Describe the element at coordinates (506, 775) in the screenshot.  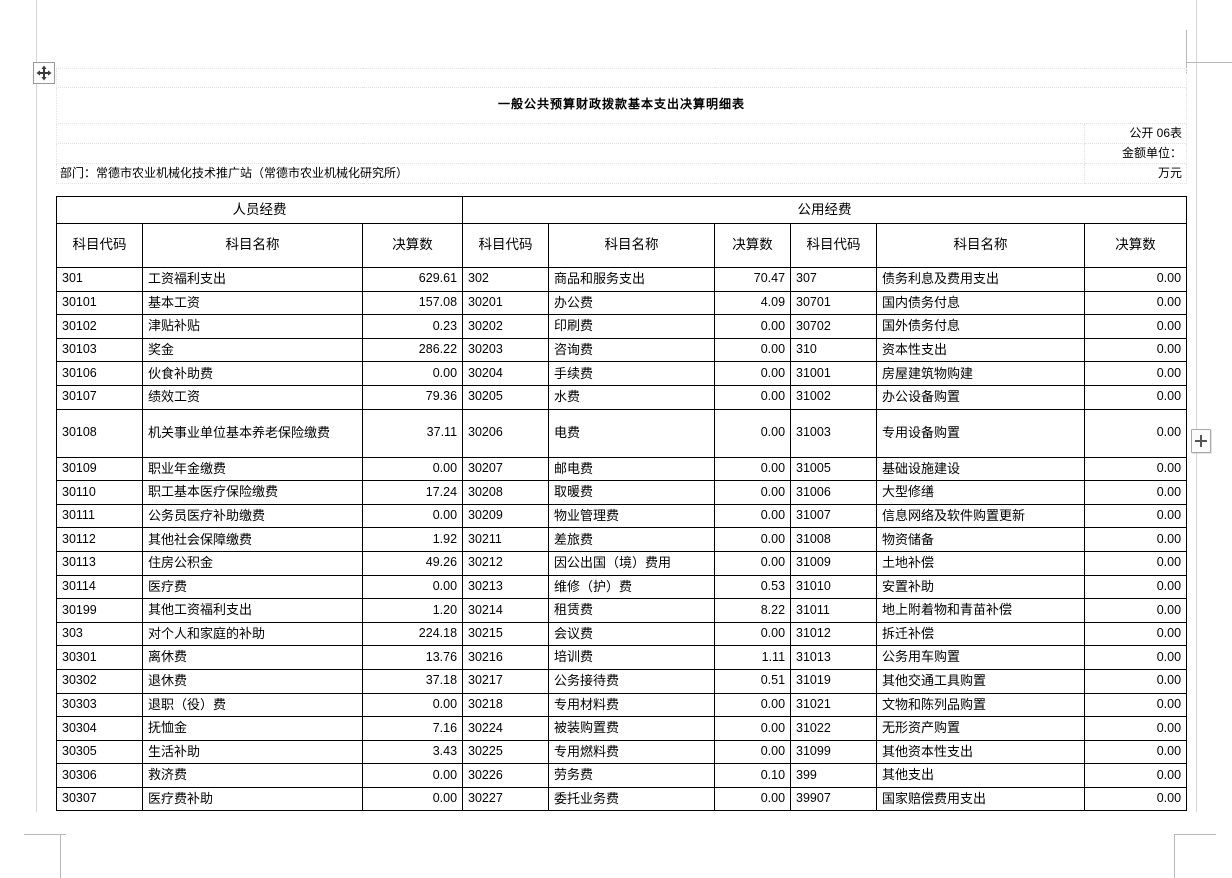
I see `cell-subject-code: 30226` at that location.